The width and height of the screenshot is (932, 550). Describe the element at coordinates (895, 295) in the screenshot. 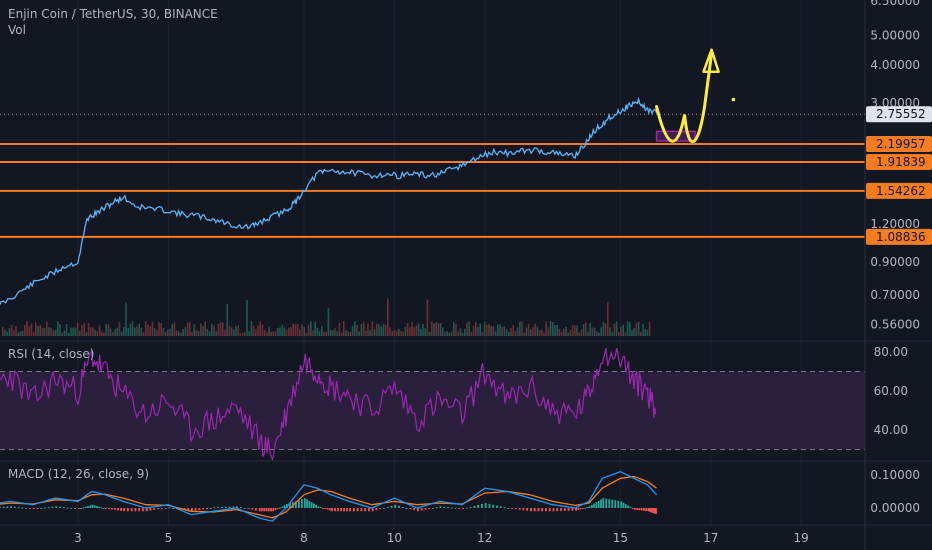

I see `price-tick-label: 0.70000` at that location.